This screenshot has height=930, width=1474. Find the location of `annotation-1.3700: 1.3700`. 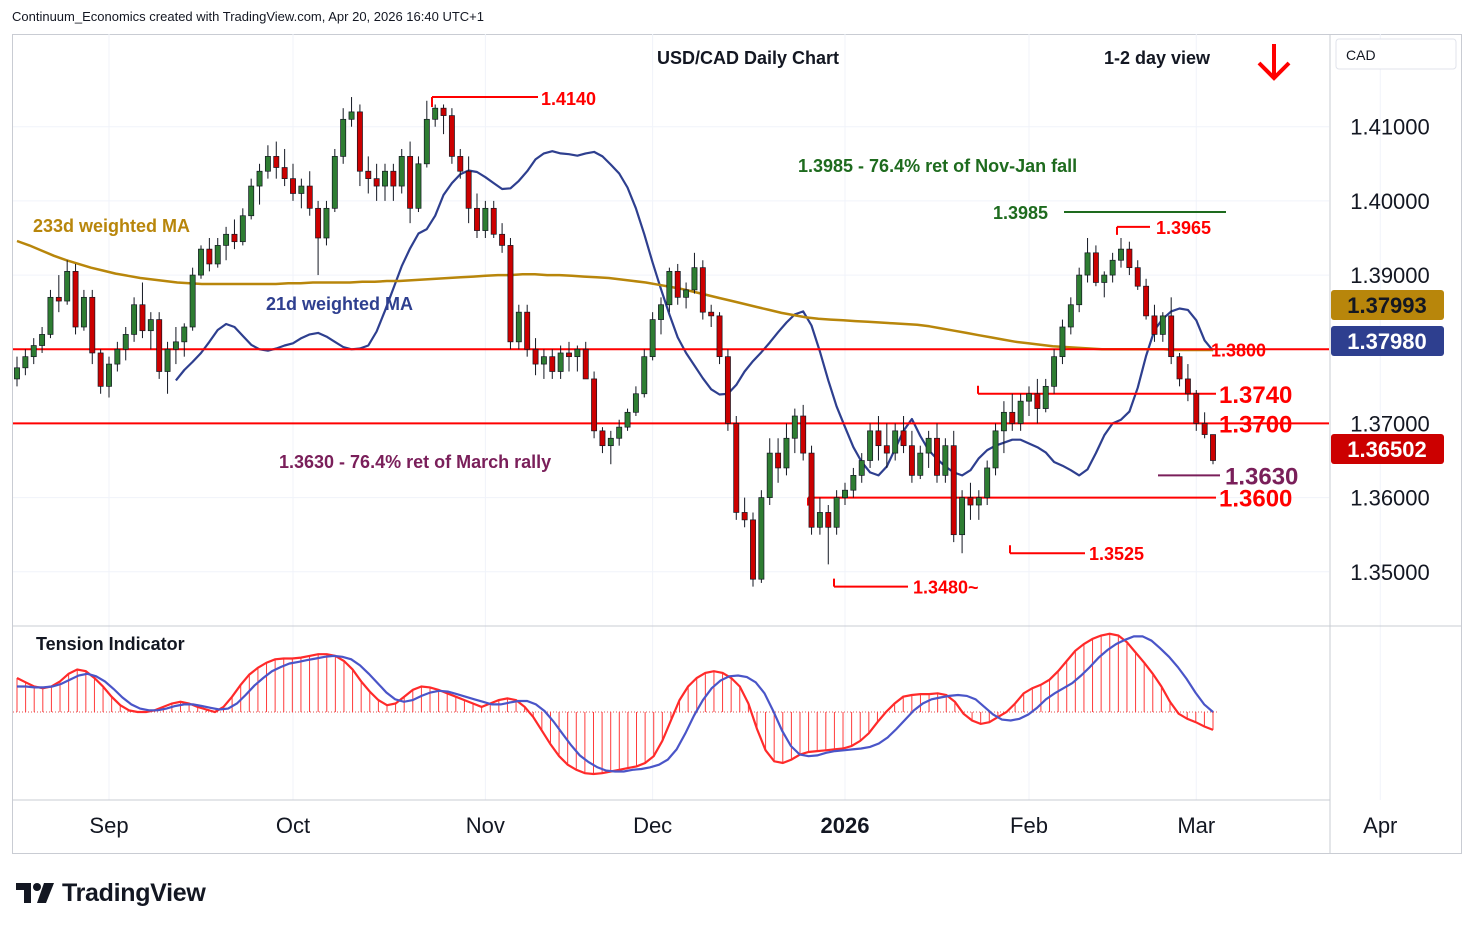

annotation-1.3700: 1.3700 is located at coordinates (1255, 424).